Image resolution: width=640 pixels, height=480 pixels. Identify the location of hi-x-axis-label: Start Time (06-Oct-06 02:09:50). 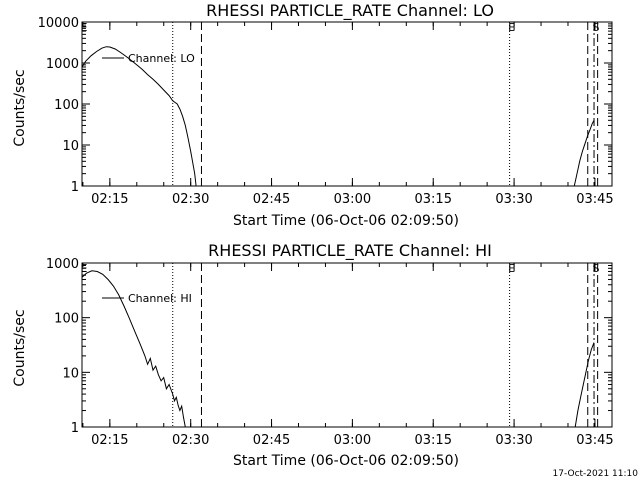
(346, 461).